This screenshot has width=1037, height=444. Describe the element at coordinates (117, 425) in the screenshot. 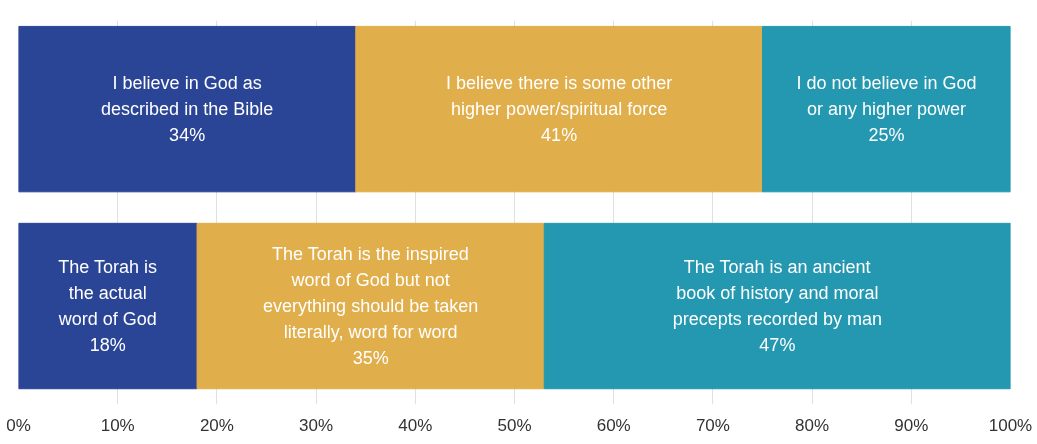

I see `x-tick-label: 10%` at that location.